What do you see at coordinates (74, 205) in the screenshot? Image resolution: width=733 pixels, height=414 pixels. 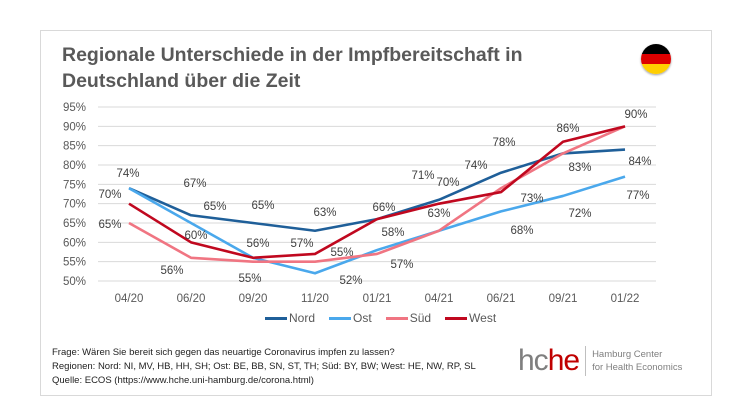 I see `y-tick-label: 70%` at bounding box center [74, 205].